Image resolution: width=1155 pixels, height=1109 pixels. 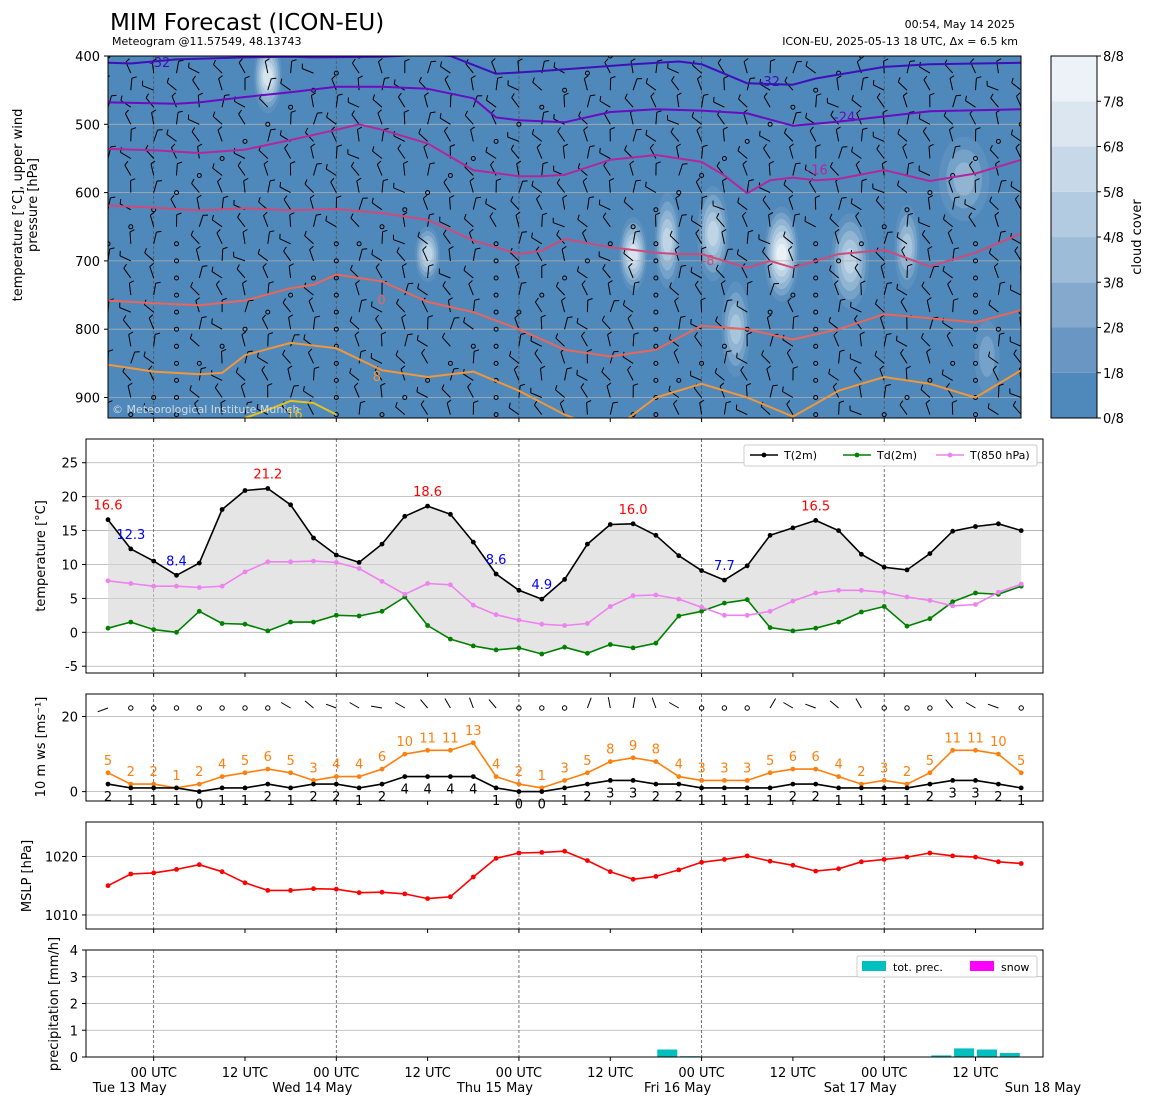 I want to click on day-label: Fri 16 May, so click(x=677, y=1088).